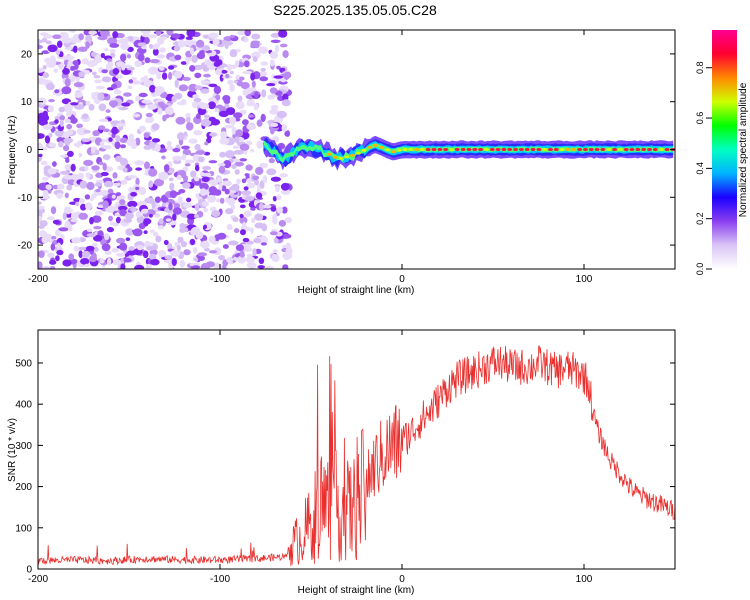  I want to click on x-tick-label: -100, so click(220, 579).